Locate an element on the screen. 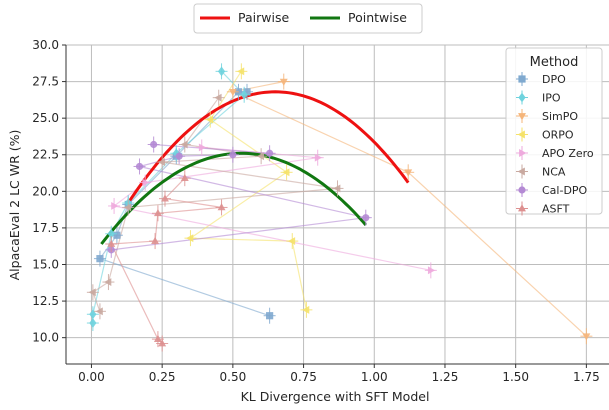 The height and width of the screenshot is (410, 609). legend-marker-orpo is located at coordinates (521, 134).